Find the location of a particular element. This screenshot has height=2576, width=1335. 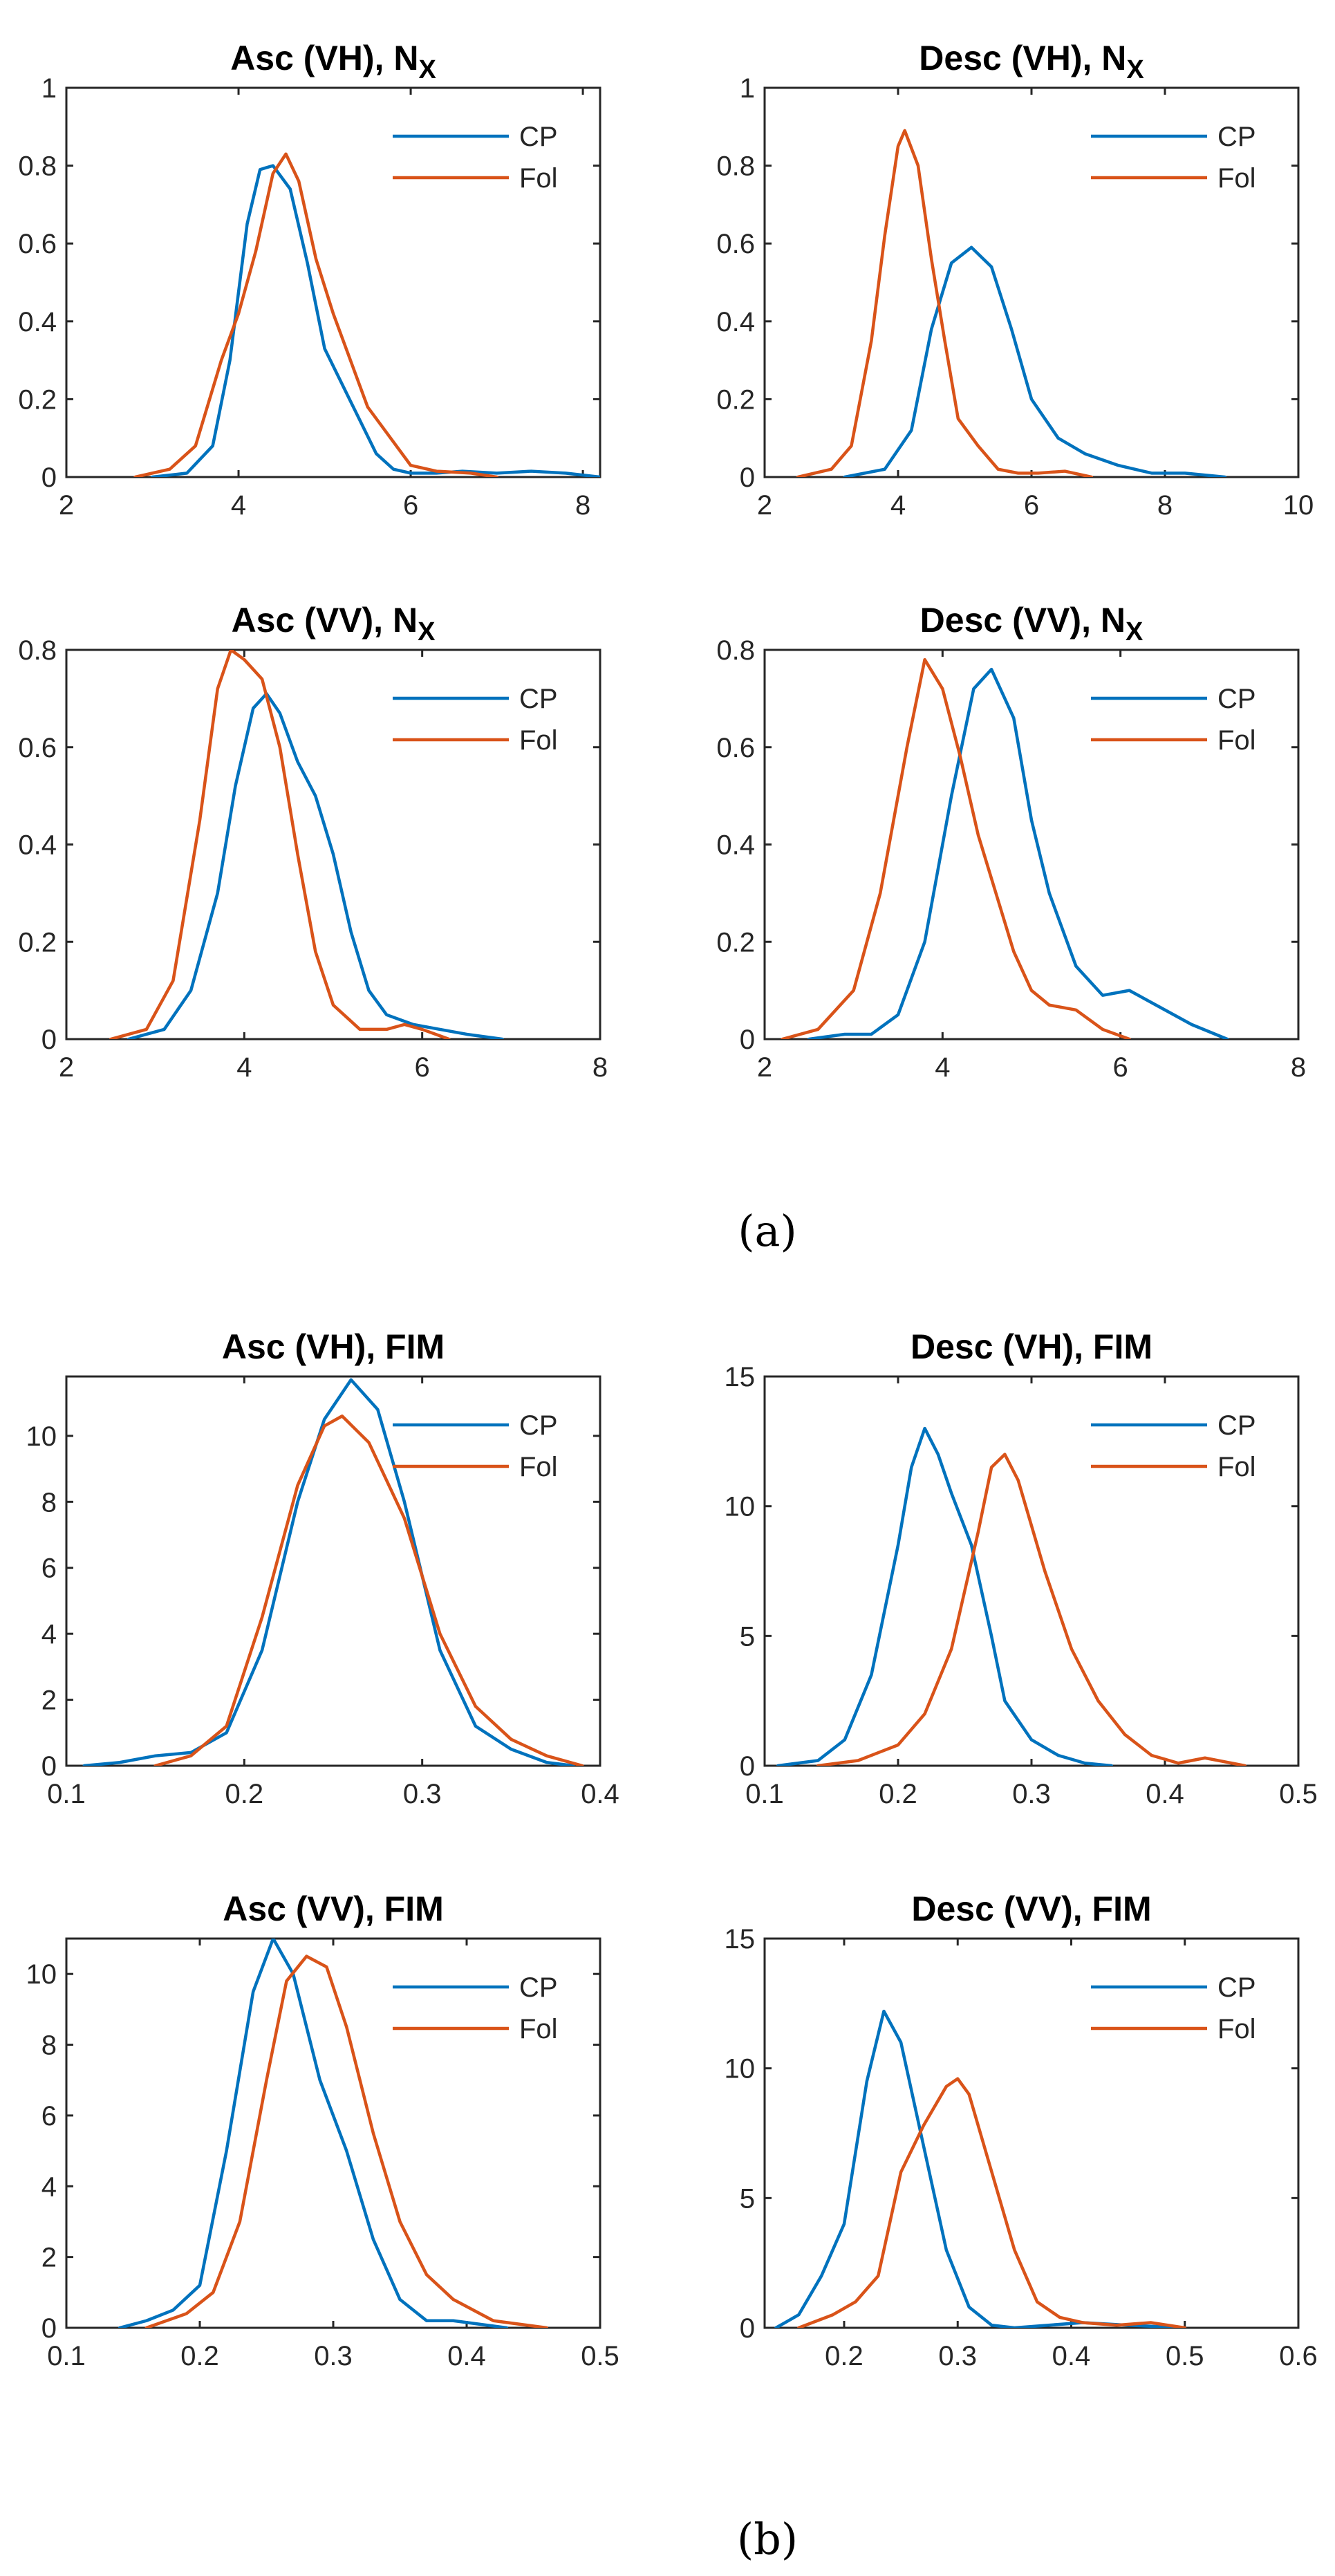

chart-title: Desc (VV), FIM is located at coordinates (1031, 1908).